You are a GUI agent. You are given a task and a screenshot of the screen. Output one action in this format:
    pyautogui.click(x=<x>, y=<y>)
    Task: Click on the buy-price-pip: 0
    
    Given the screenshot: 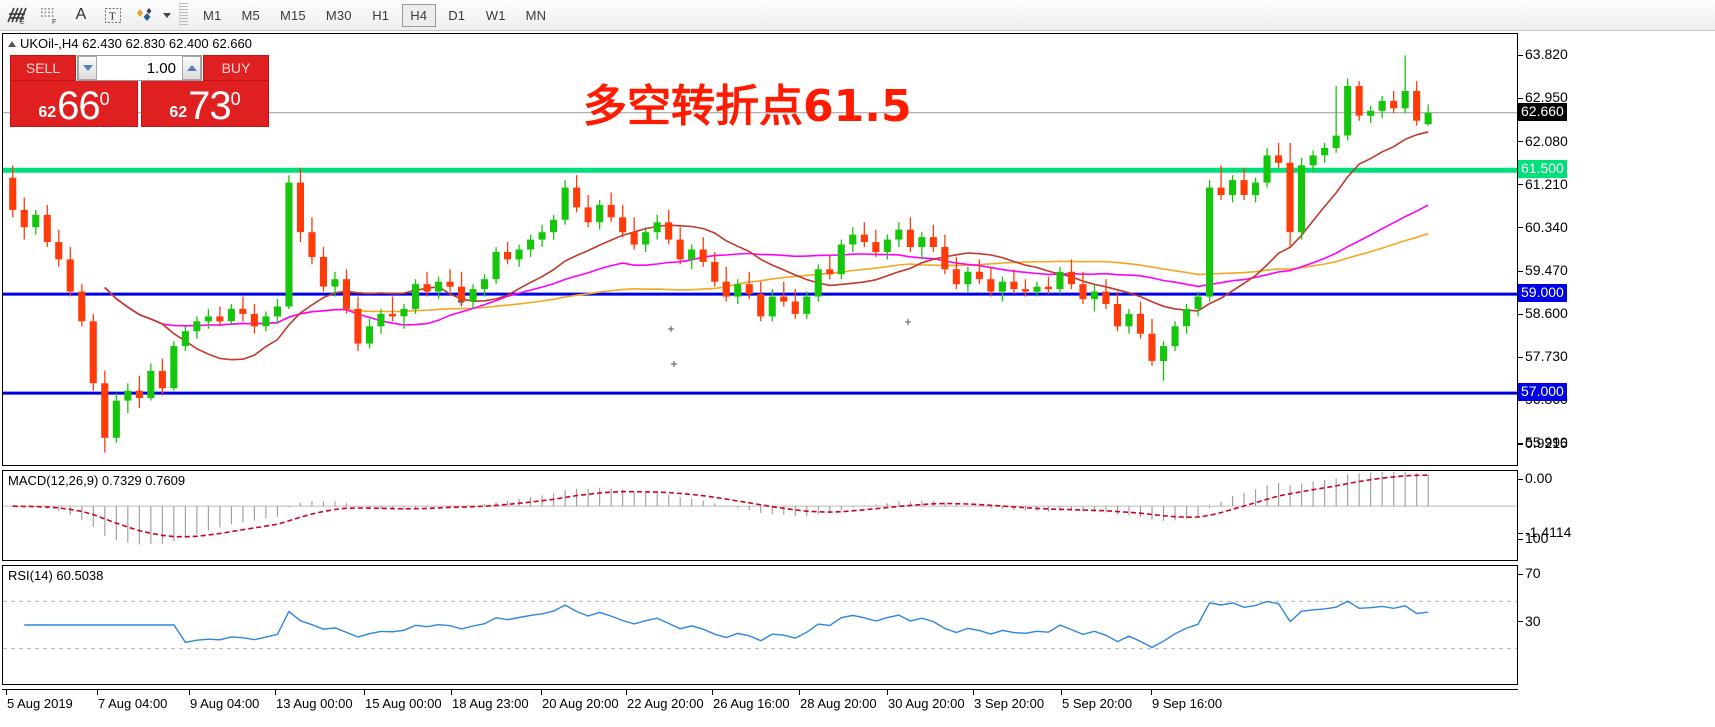 What is the action you would take?
    pyautogui.click(x=235, y=99)
    